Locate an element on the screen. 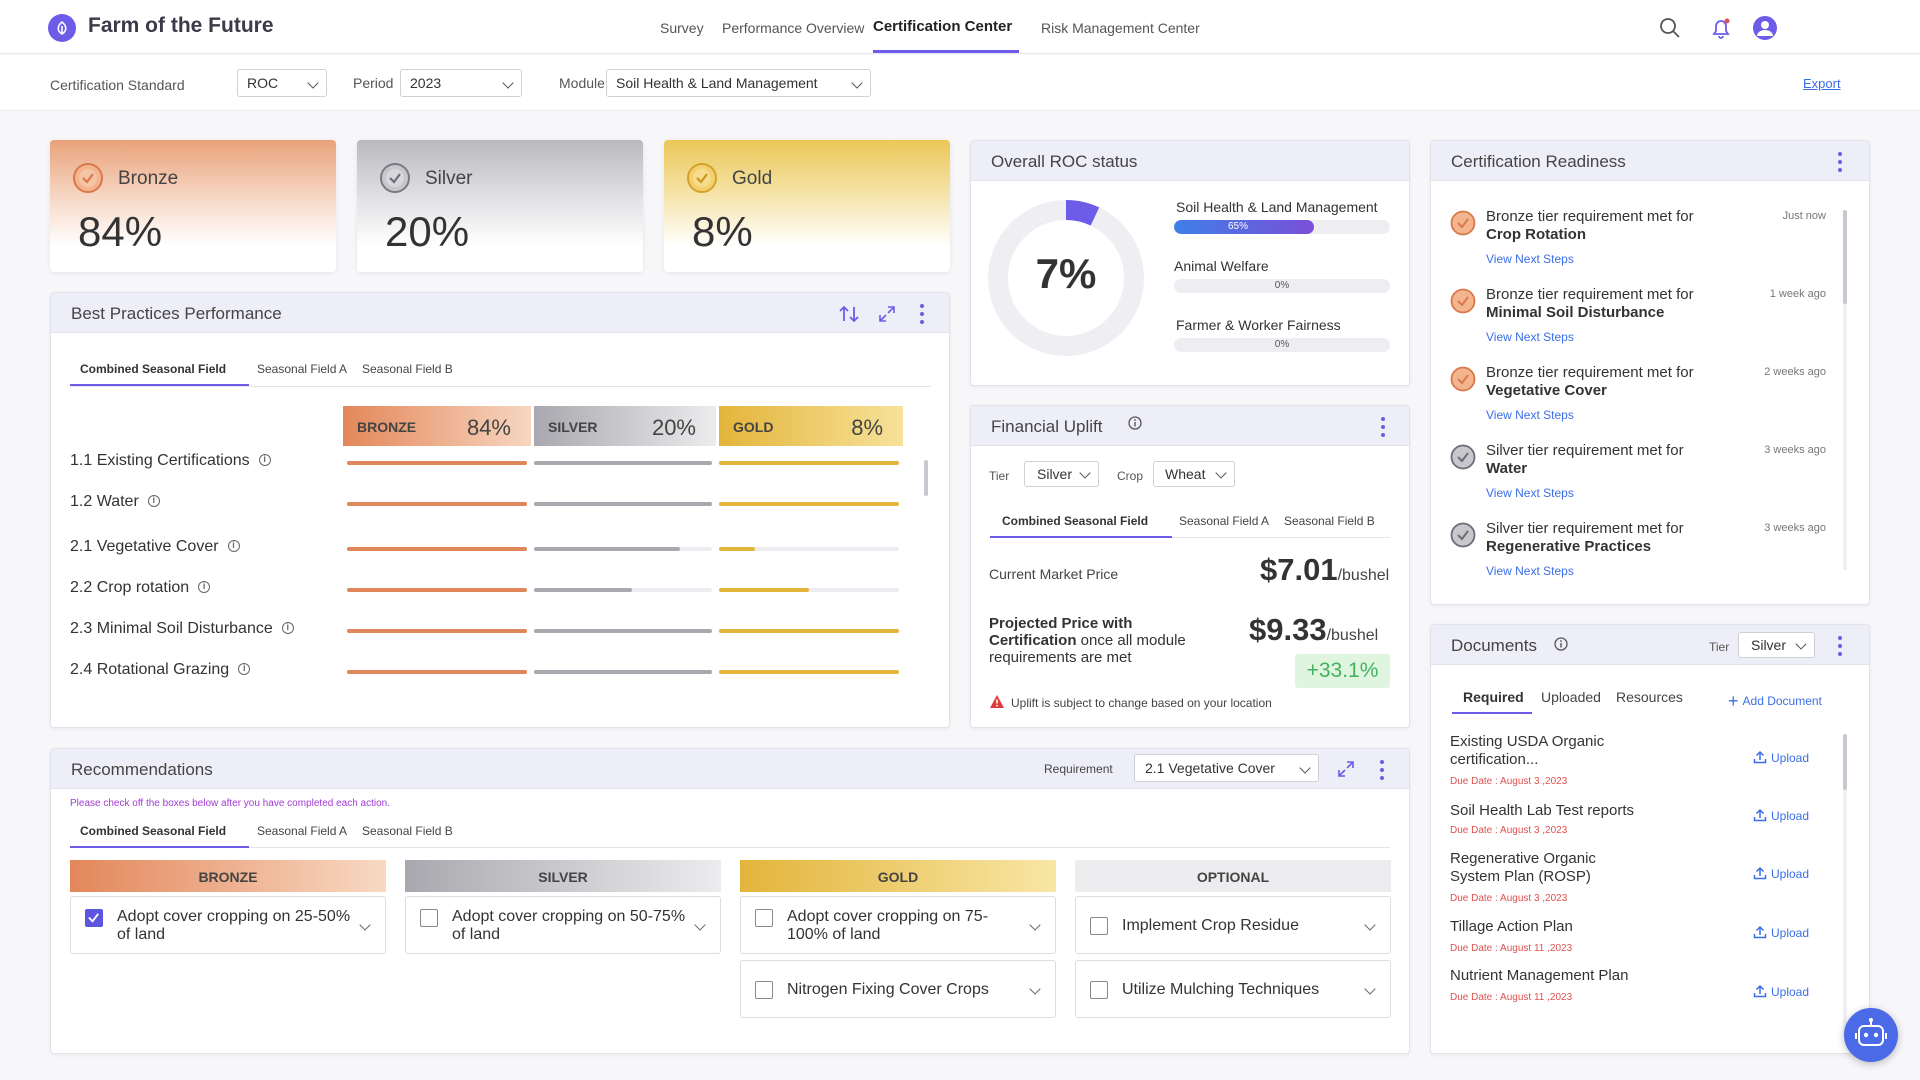 This screenshot has width=1920, height=1080. notification-bell-icon is located at coordinates (1721, 28).